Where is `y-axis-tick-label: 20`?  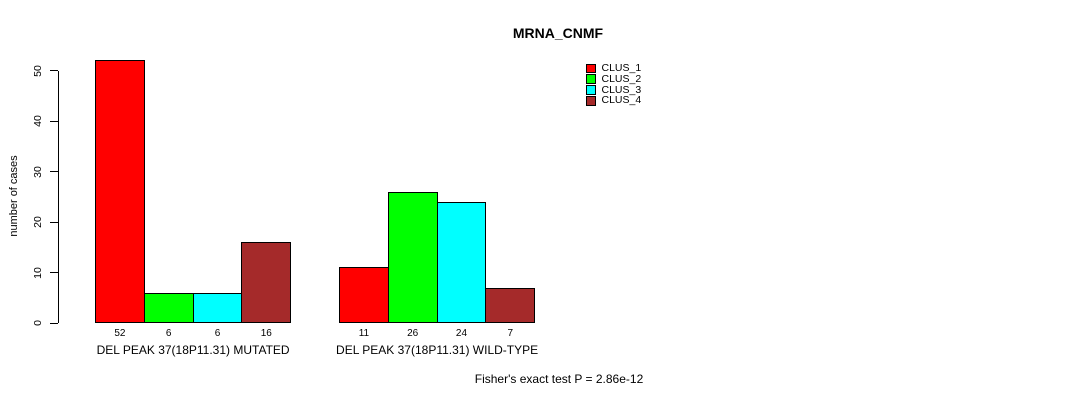
y-axis-tick-label: 20 is located at coordinates (38, 222).